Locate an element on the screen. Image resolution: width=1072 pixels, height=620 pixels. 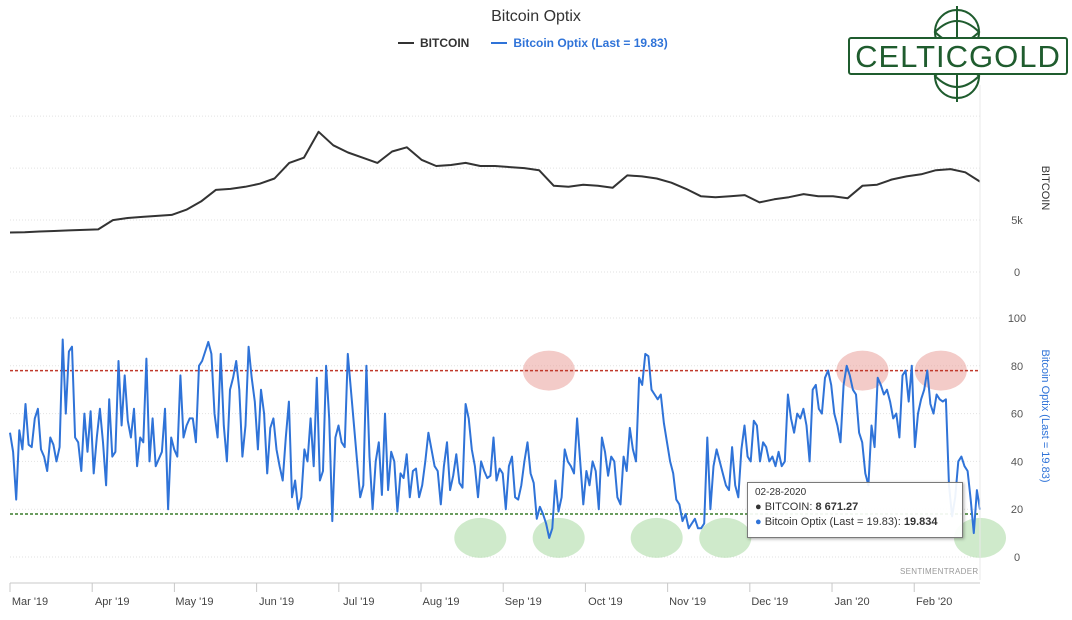
x-label-6: Sep '19 is located at coordinates (523, 602).